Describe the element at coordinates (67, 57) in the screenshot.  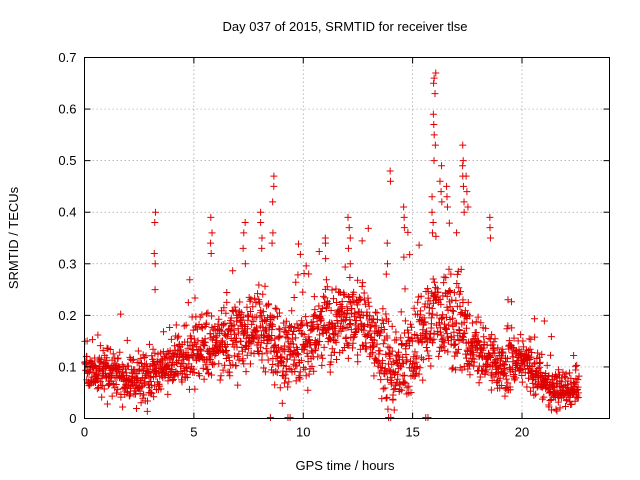
I see `y-tick-label: 0.7` at that location.